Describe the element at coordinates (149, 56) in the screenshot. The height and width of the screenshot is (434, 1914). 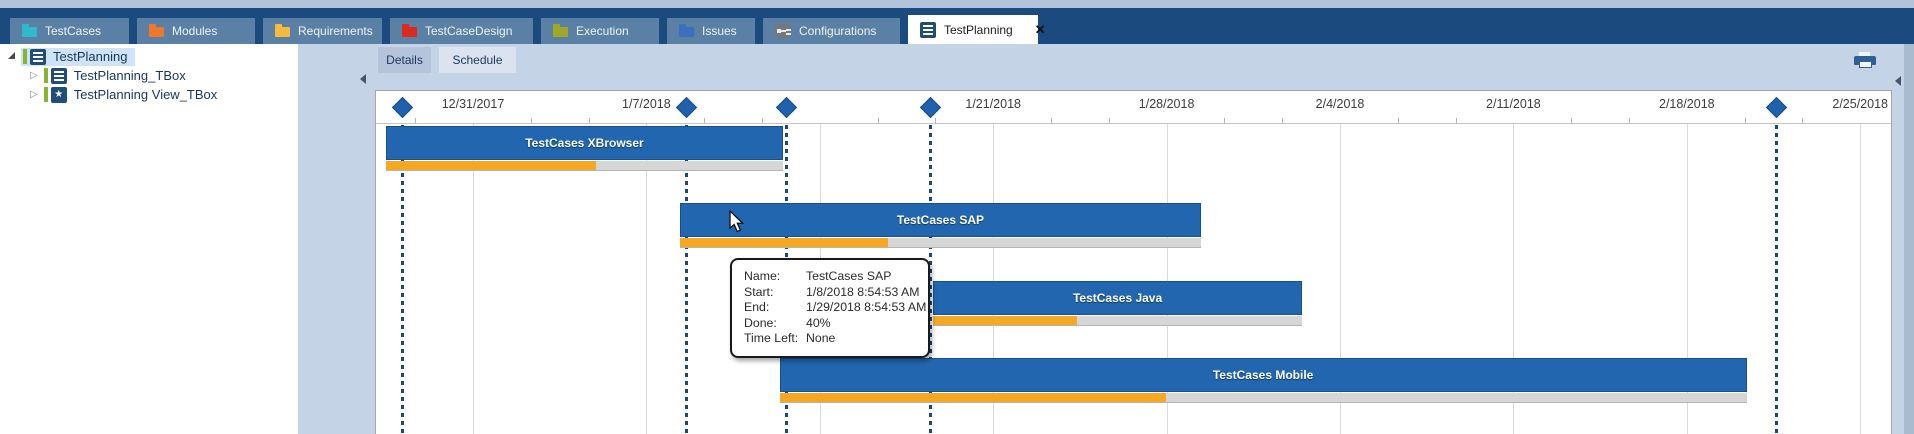
I see `tree-item-testplanning: TestPlanning` at that location.